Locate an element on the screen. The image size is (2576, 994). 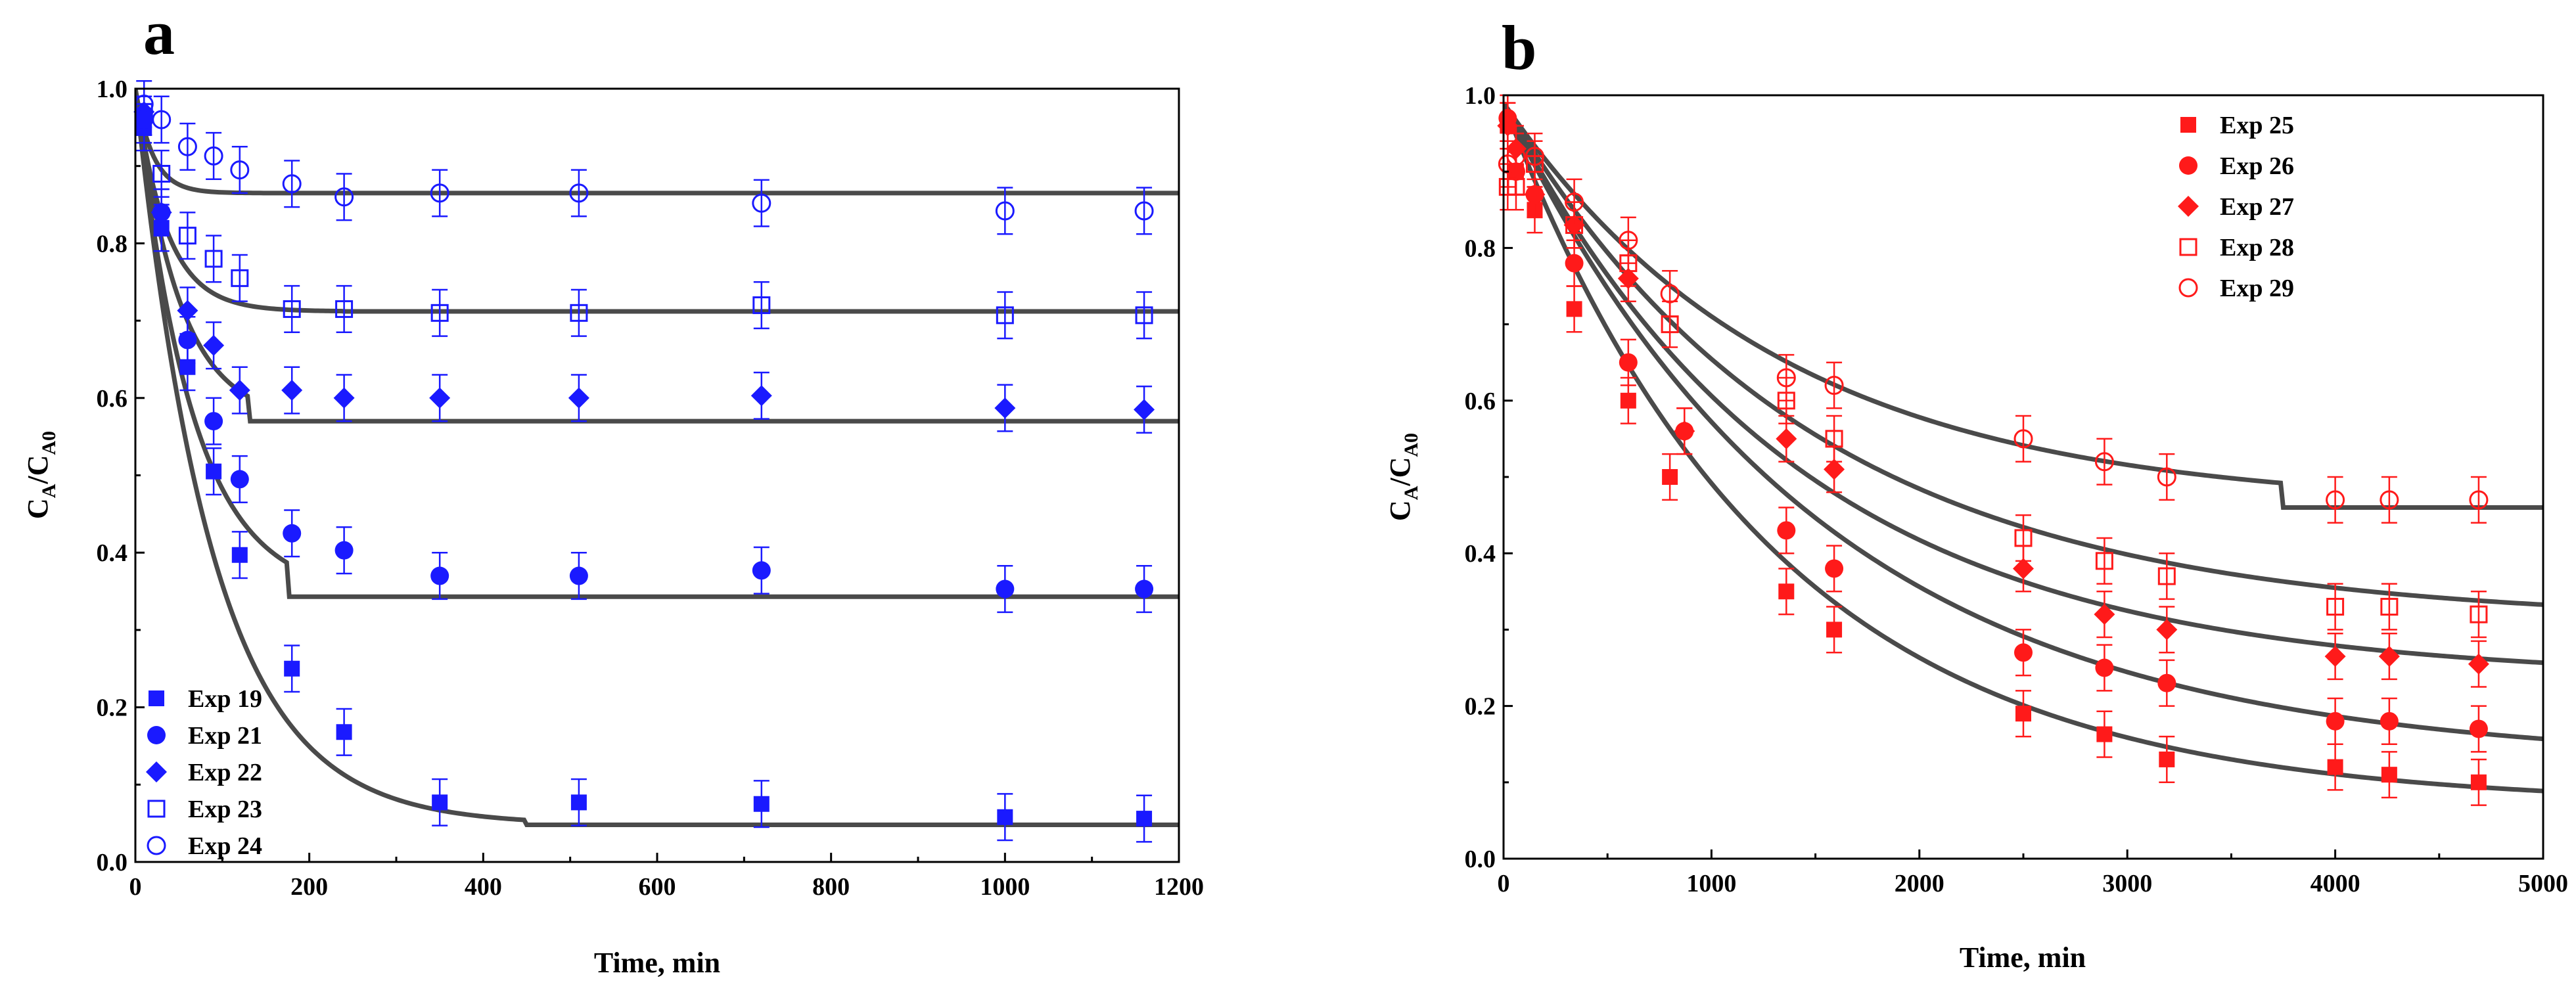
legend-label: Exp 28 is located at coordinates (2257, 247).